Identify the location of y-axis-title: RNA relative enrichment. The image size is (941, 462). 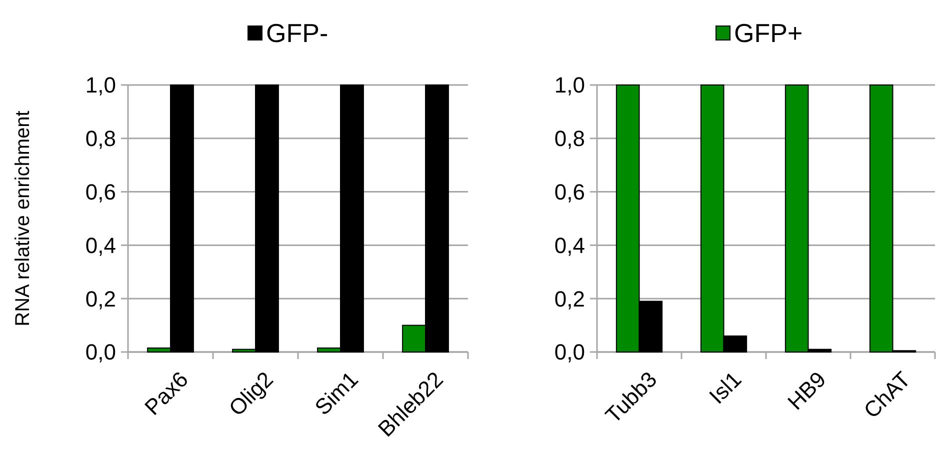
(23, 218).